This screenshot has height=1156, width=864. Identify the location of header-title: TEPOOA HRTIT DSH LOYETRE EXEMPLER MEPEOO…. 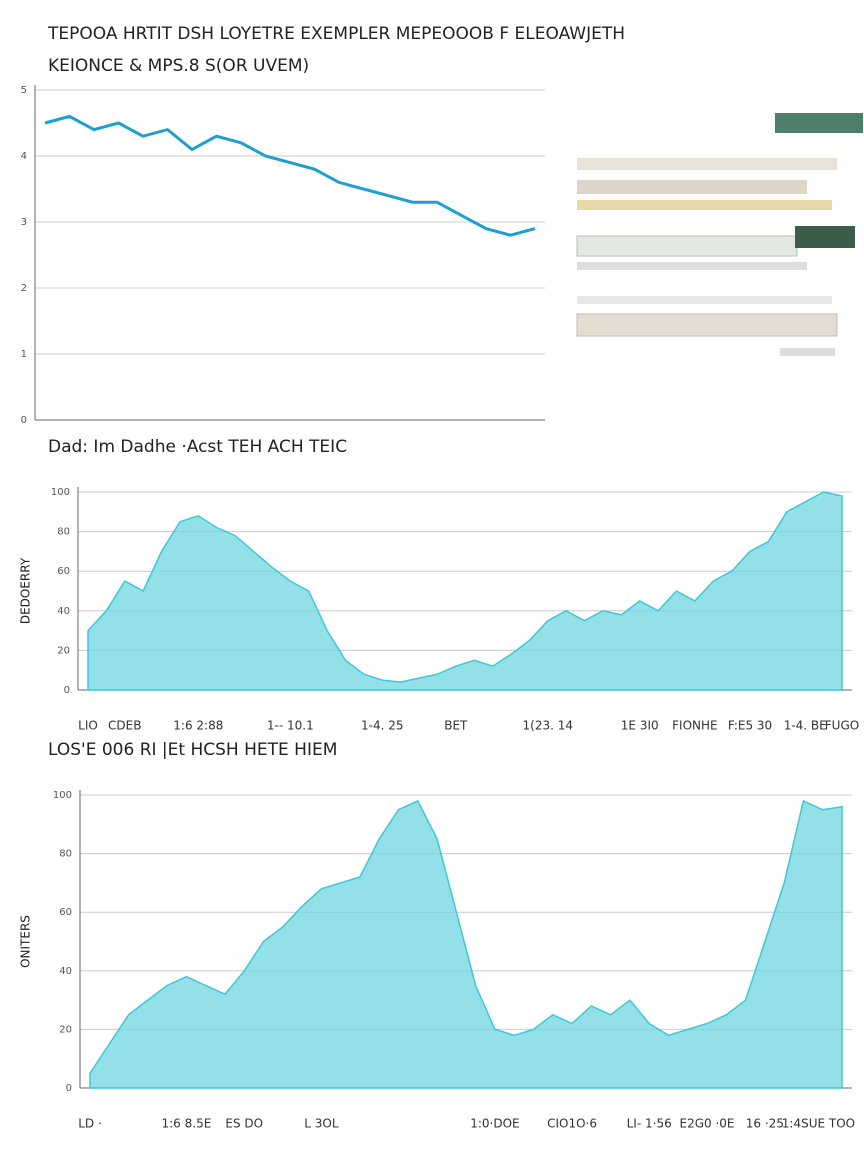
(336, 34).